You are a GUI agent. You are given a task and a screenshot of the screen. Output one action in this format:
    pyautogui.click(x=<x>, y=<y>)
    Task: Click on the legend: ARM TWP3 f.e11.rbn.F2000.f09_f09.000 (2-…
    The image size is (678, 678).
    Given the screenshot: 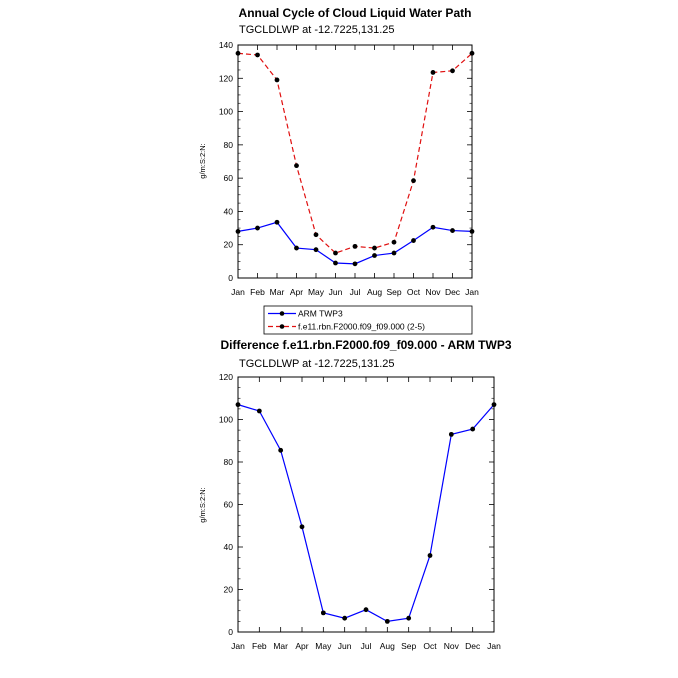 What is the action you would take?
    pyautogui.click(x=368, y=320)
    